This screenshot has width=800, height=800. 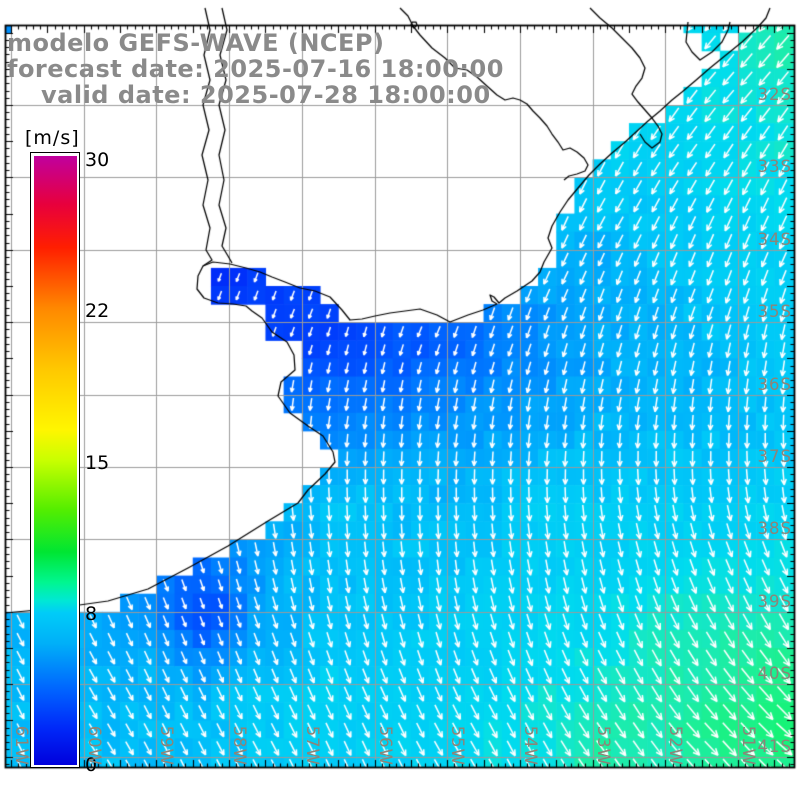 I want to click on lat-label-40S: 40S, so click(x=774, y=674).